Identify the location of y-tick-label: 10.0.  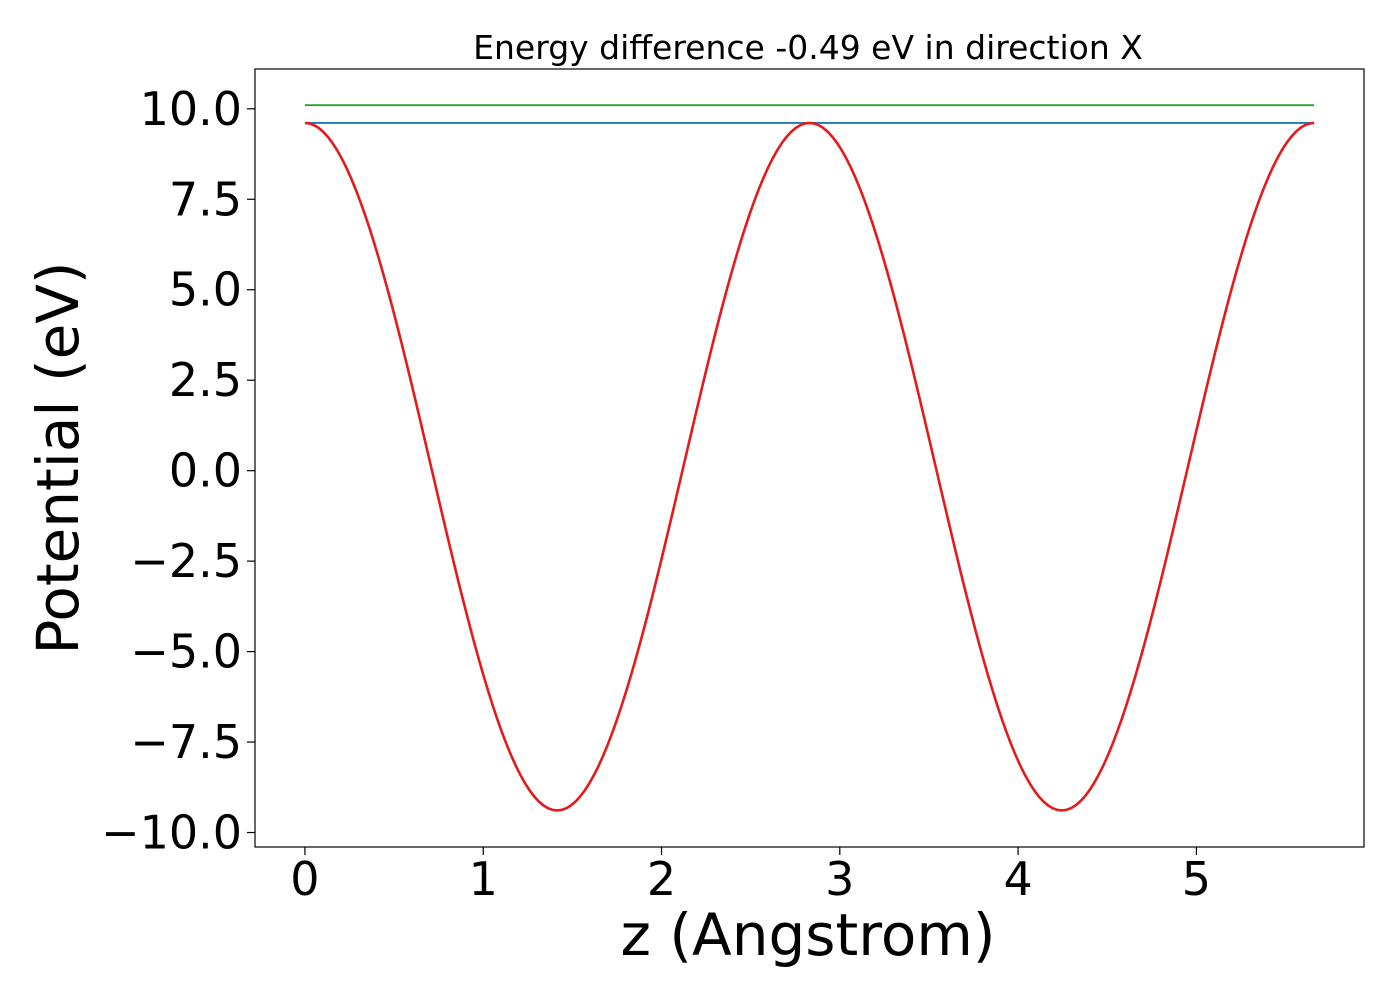
(191, 109).